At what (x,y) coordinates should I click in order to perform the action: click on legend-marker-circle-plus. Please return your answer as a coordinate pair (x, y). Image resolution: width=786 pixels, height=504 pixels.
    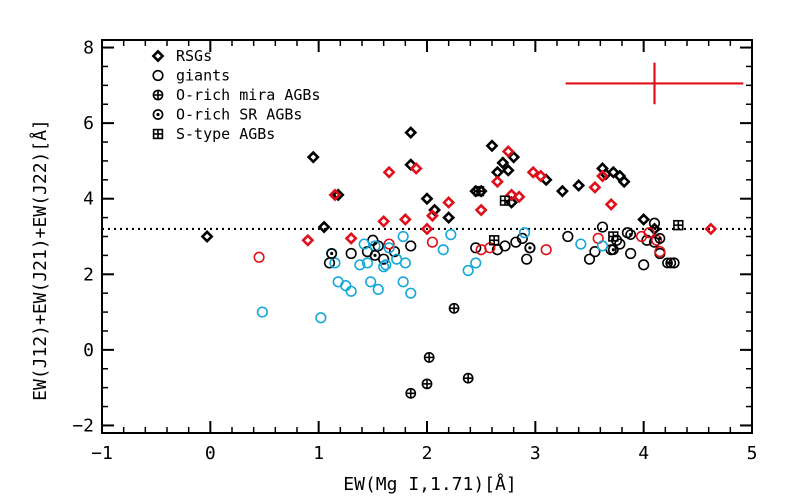
    Looking at the image, I should click on (158, 95).